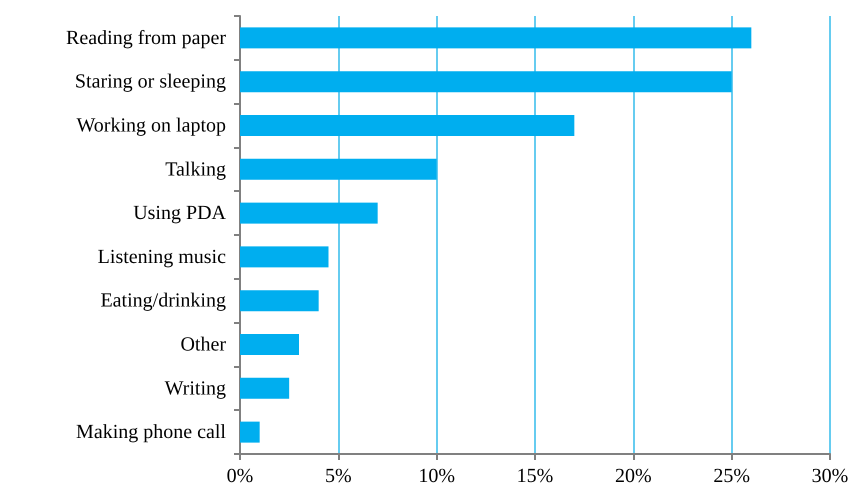 The width and height of the screenshot is (856, 498). I want to click on y-tick-label: Reading from paper, so click(146, 37).